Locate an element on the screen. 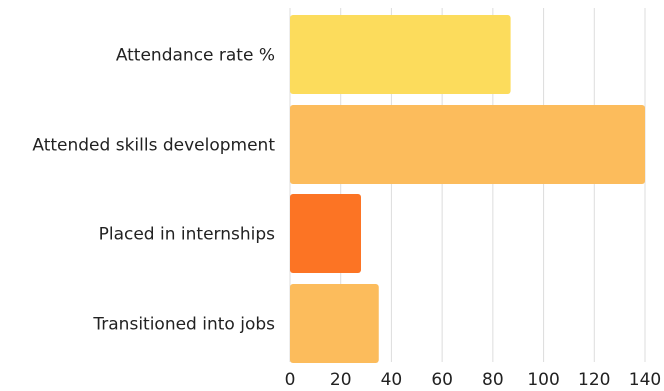  x-tick-label-100: 100 is located at coordinates (543, 380).